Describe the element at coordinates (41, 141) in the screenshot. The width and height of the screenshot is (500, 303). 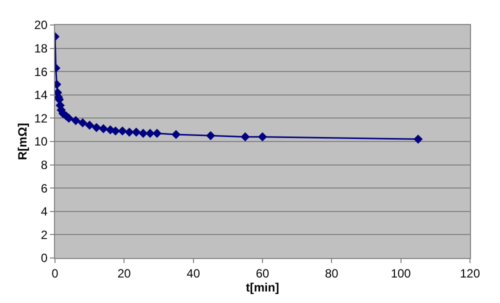
I see `y-tick-label: 10` at that location.